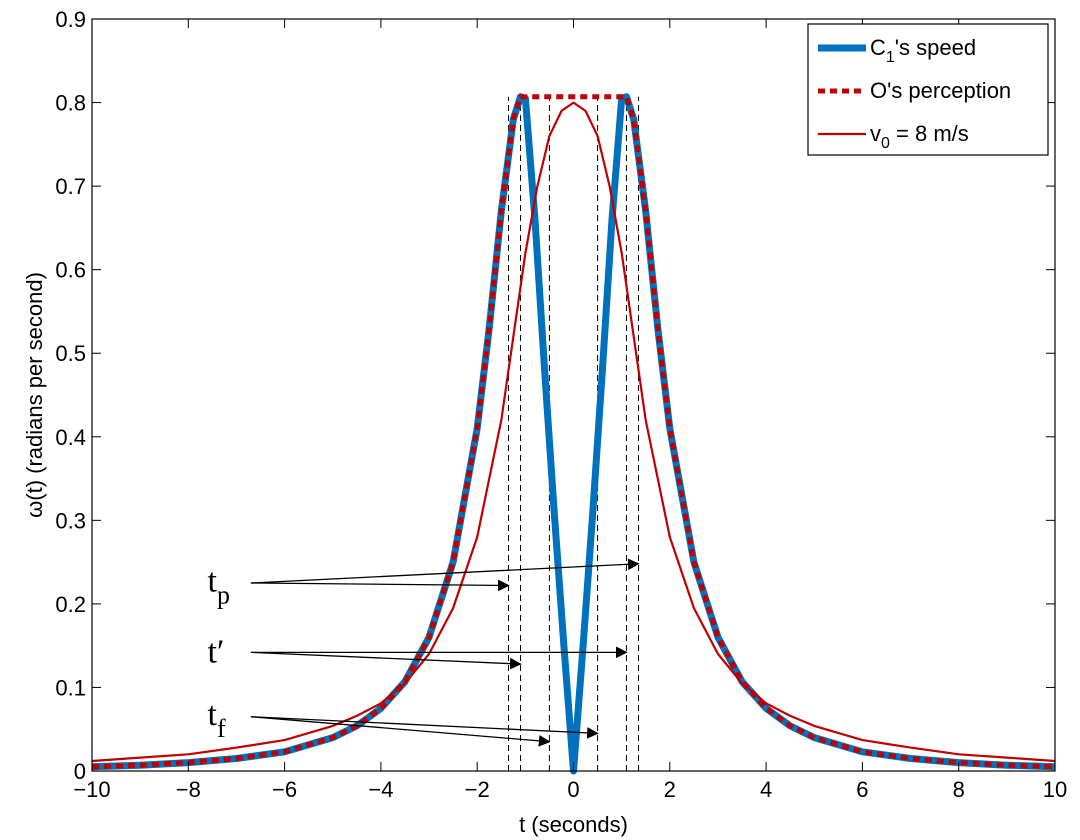 The height and width of the screenshot is (840, 1080). Describe the element at coordinates (959, 789) in the screenshot. I see `x-tick-label-9: 8` at that location.